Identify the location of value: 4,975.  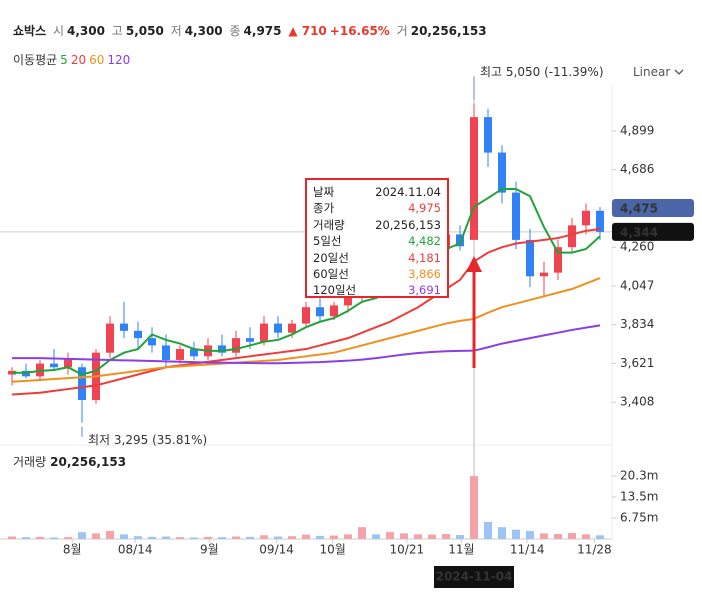
(262, 31).